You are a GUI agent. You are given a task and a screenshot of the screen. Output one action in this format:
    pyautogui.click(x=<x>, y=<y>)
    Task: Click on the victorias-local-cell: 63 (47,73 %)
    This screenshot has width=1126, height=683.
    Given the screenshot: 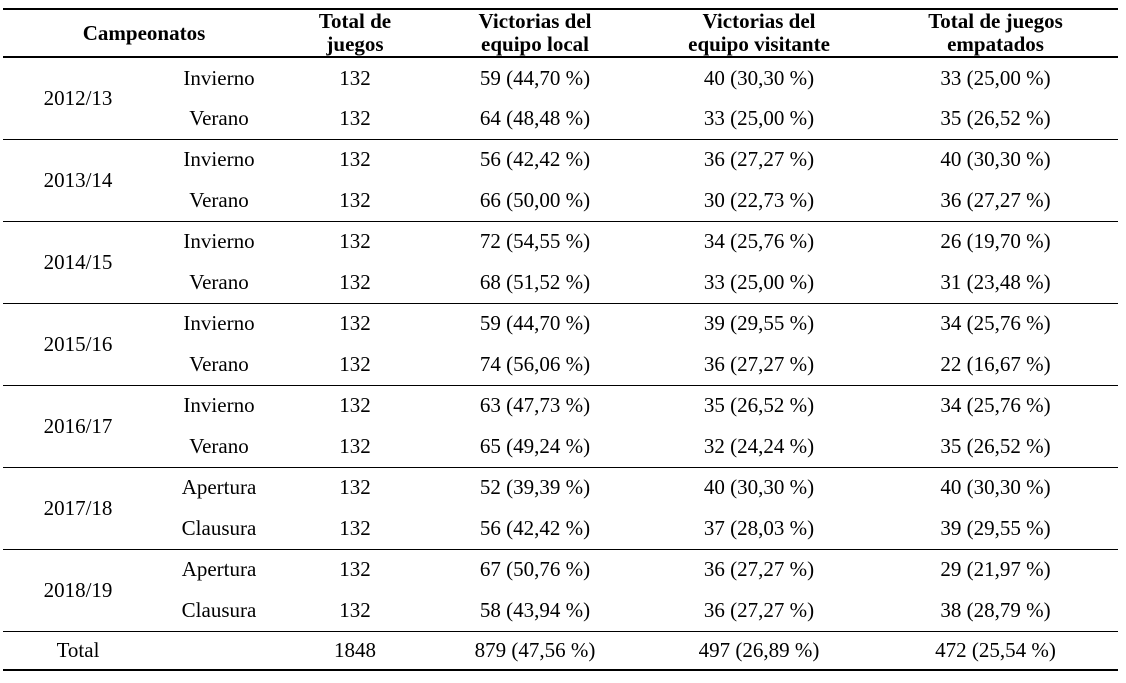 What is the action you would take?
    pyautogui.click(x=535, y=405)
    